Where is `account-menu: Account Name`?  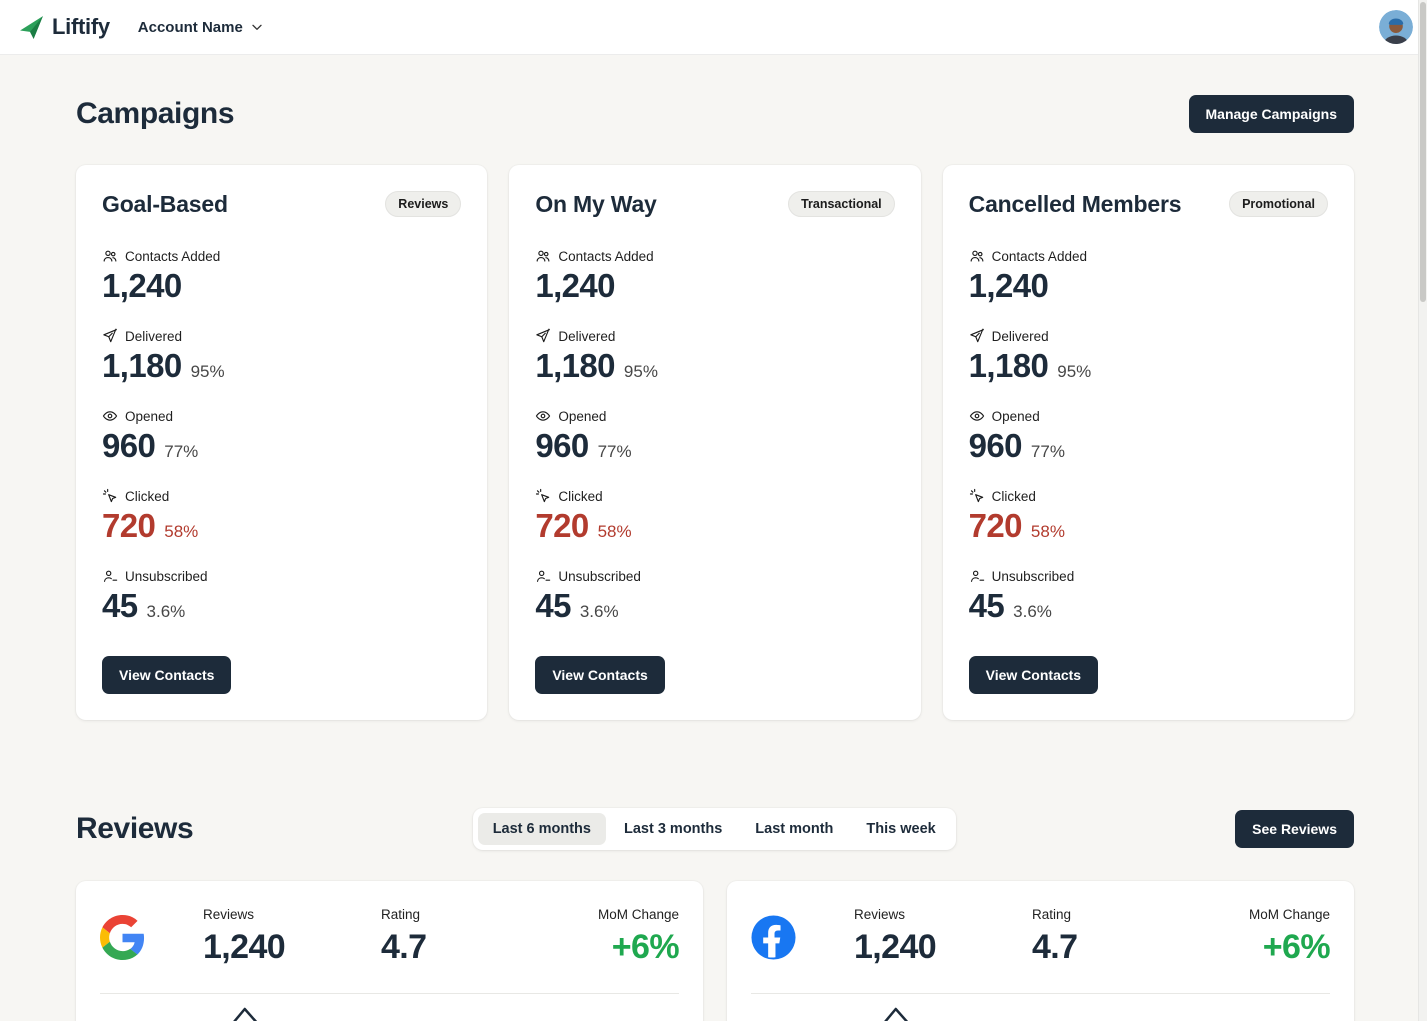
account-menu: Account Name is located at coordinates (201, 27).